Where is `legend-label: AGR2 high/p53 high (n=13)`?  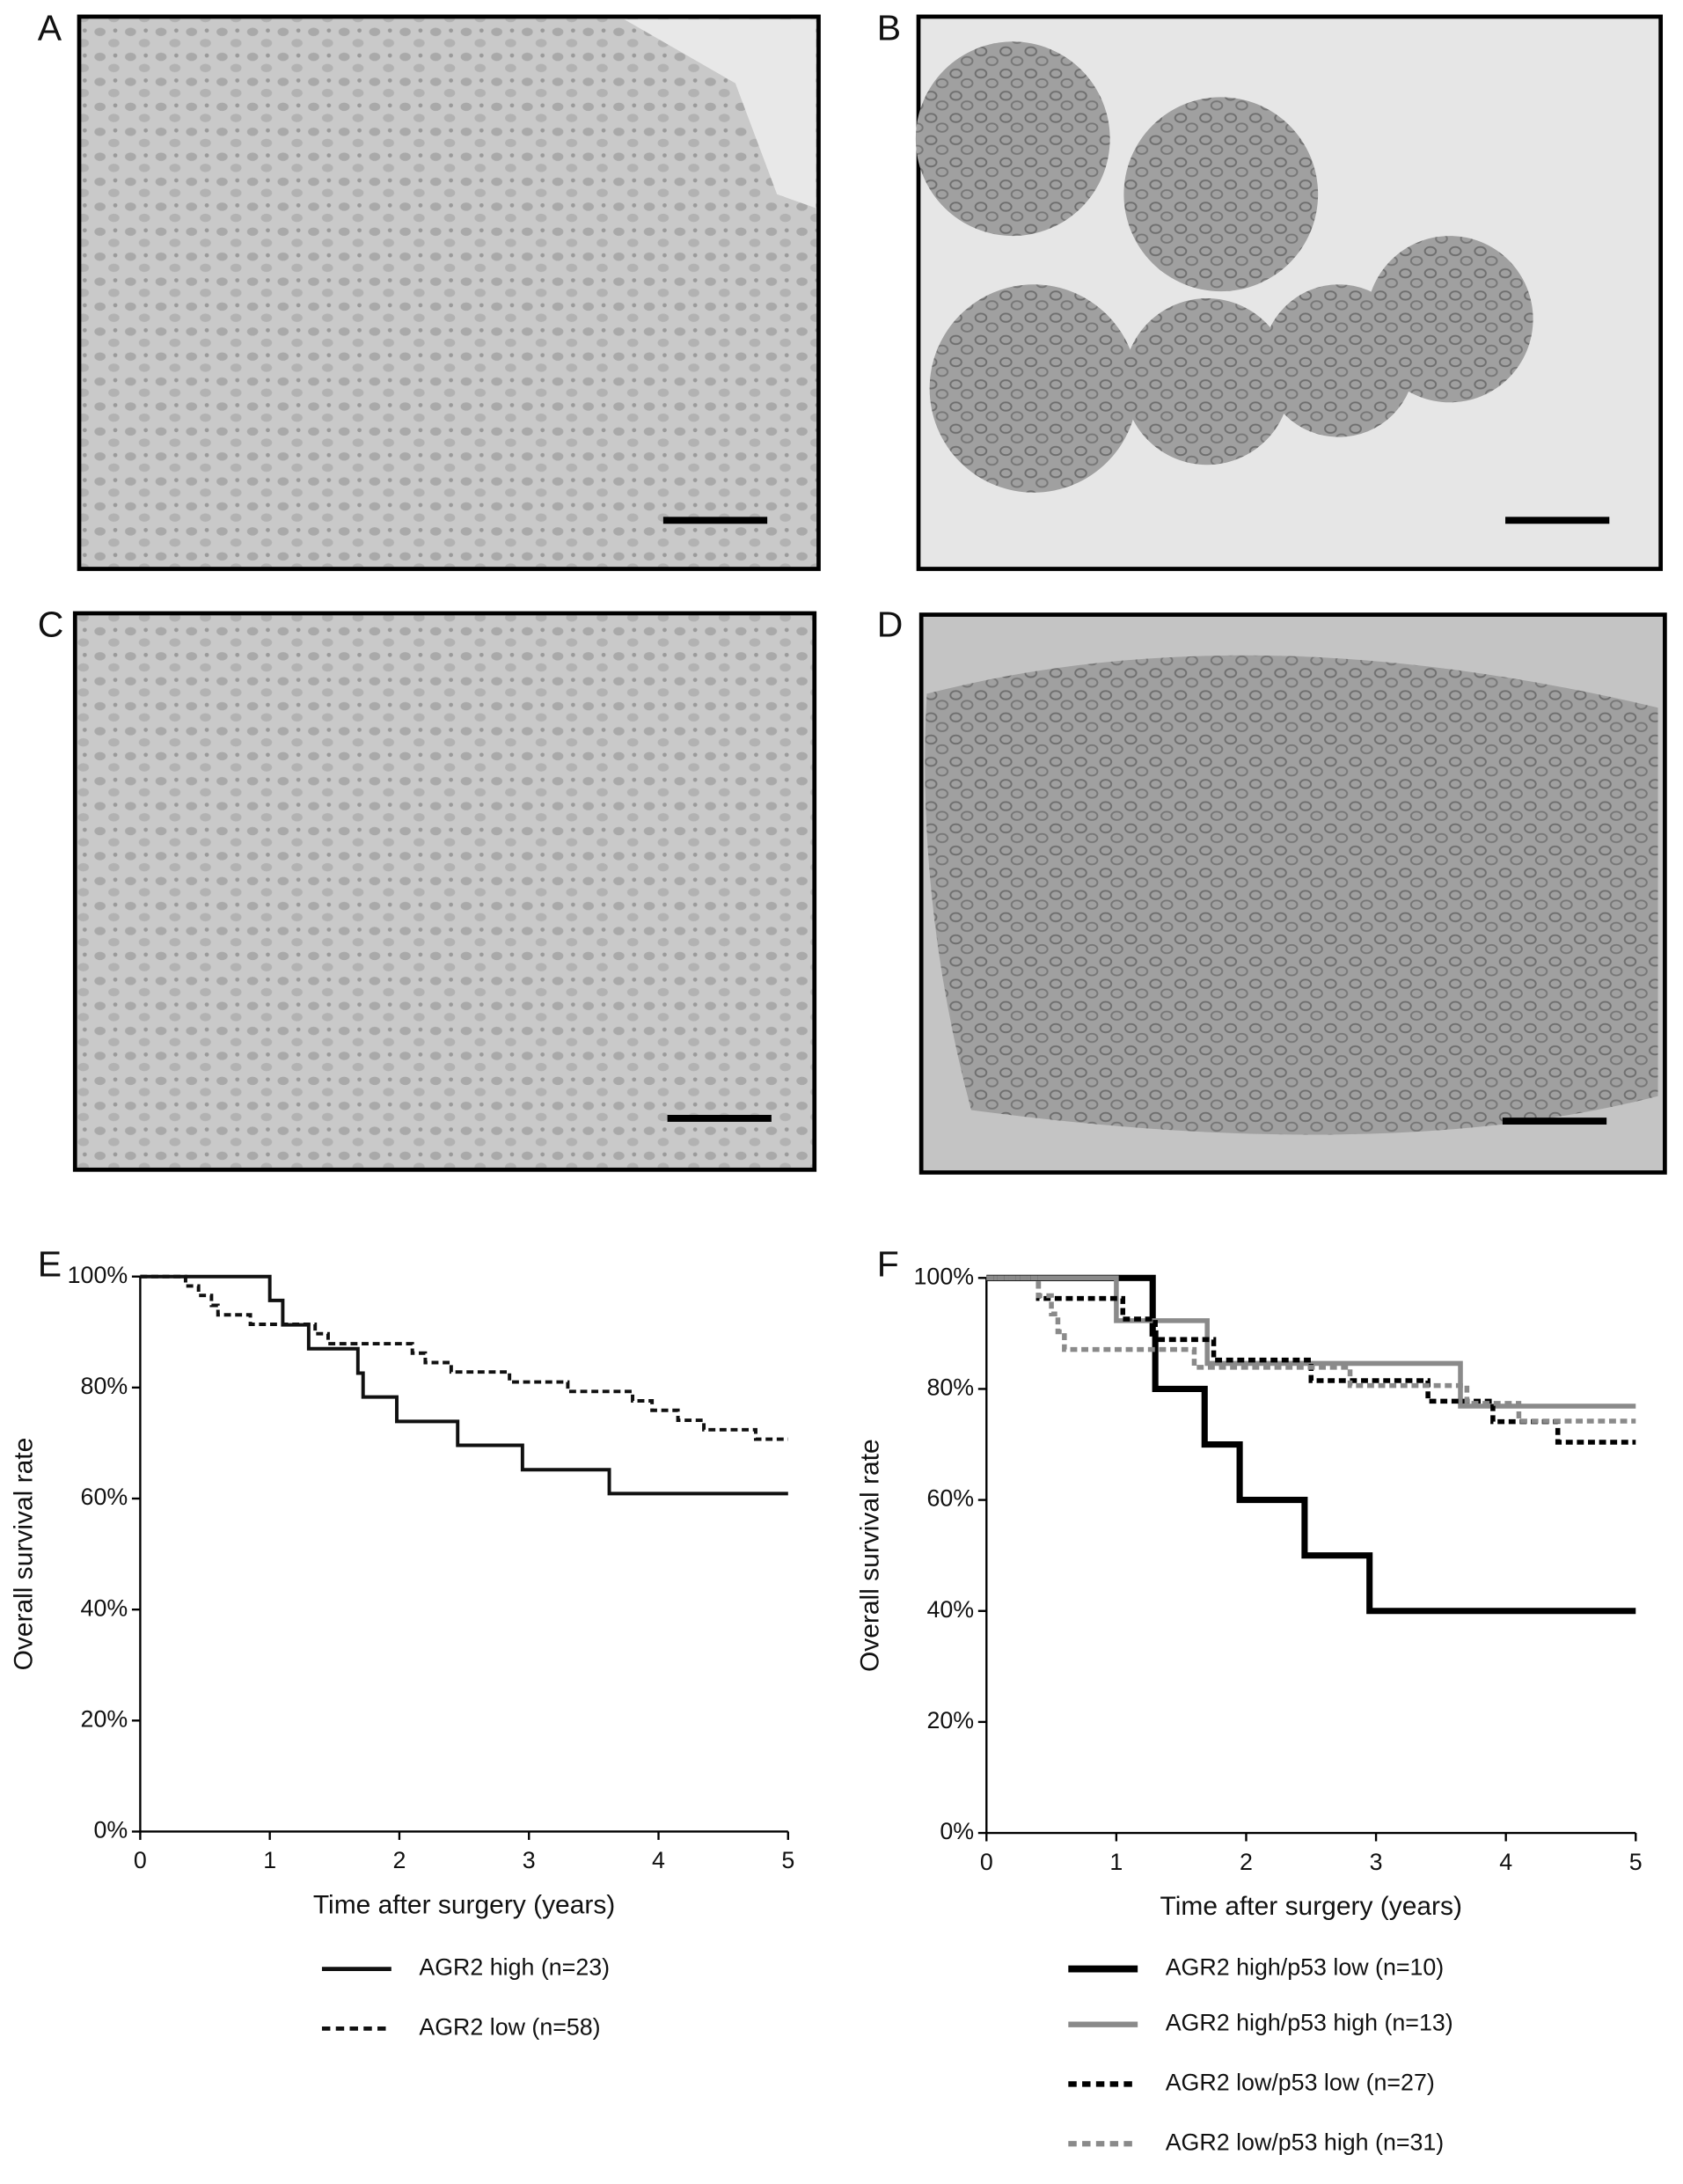
legend-label: AGR2 high/p53 high (n=13) is located at coordinates (1309, 2023).